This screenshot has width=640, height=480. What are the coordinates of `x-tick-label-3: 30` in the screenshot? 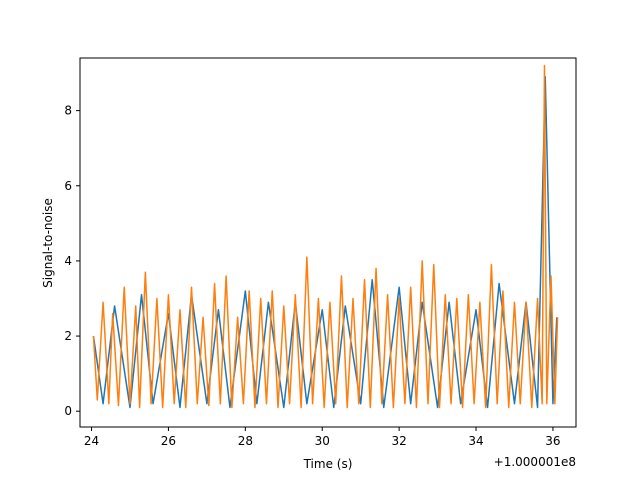 It's located at (322, 441).